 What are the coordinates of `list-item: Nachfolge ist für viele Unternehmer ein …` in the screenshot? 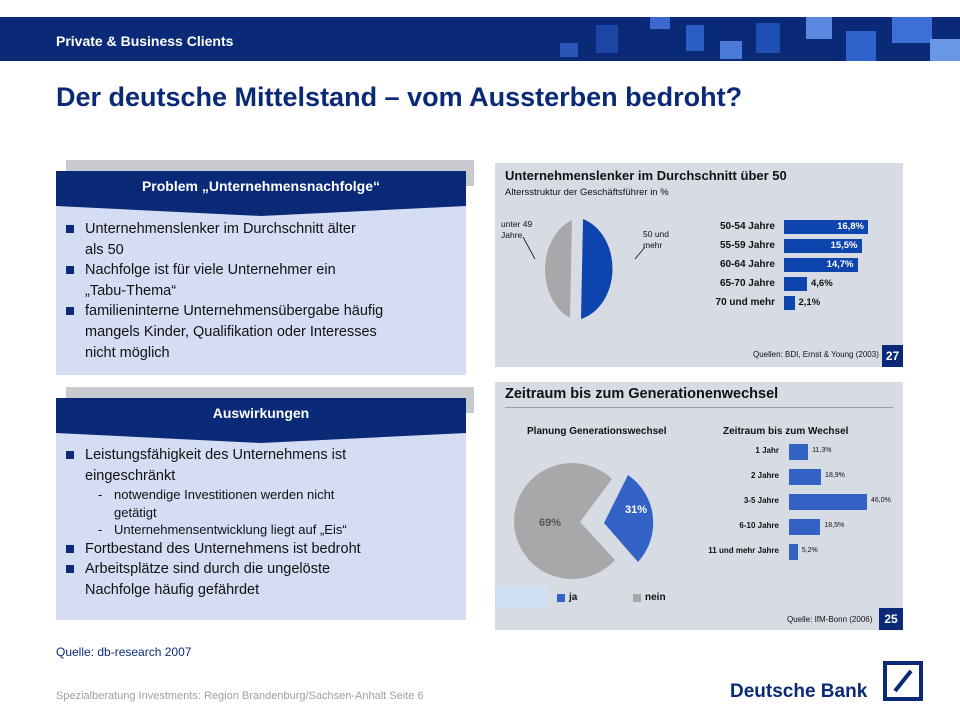 It's located at (263, 280).